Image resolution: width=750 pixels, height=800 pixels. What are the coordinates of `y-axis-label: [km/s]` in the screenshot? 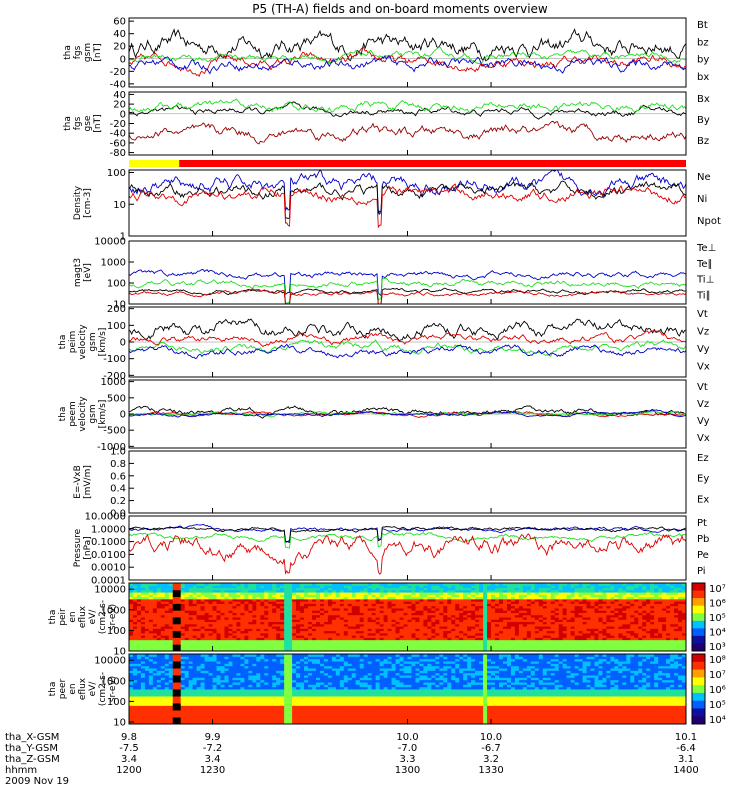 It's located at (103, 414).